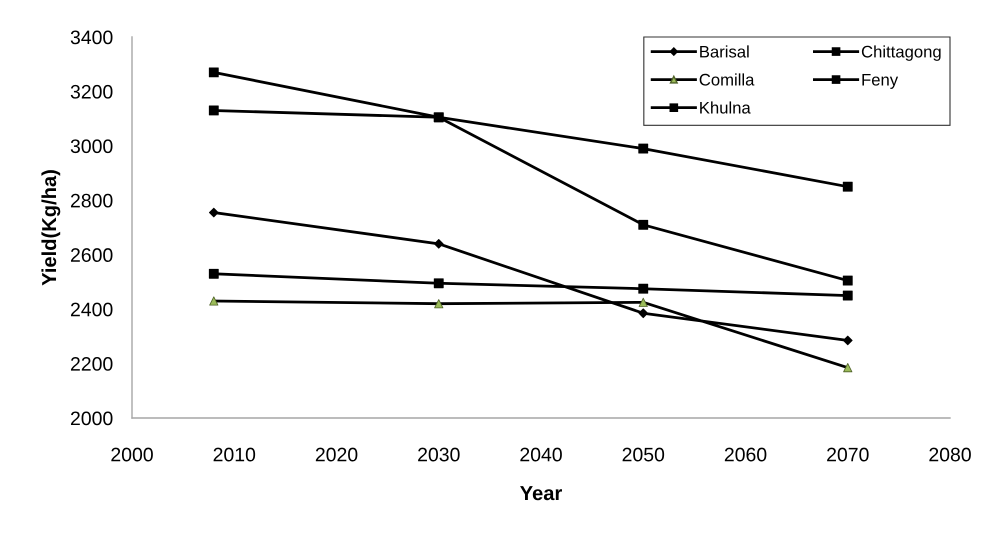  Describe the element at coordinates (880, 81) in the screenshot. I see `legend-label: Feny` at that location.